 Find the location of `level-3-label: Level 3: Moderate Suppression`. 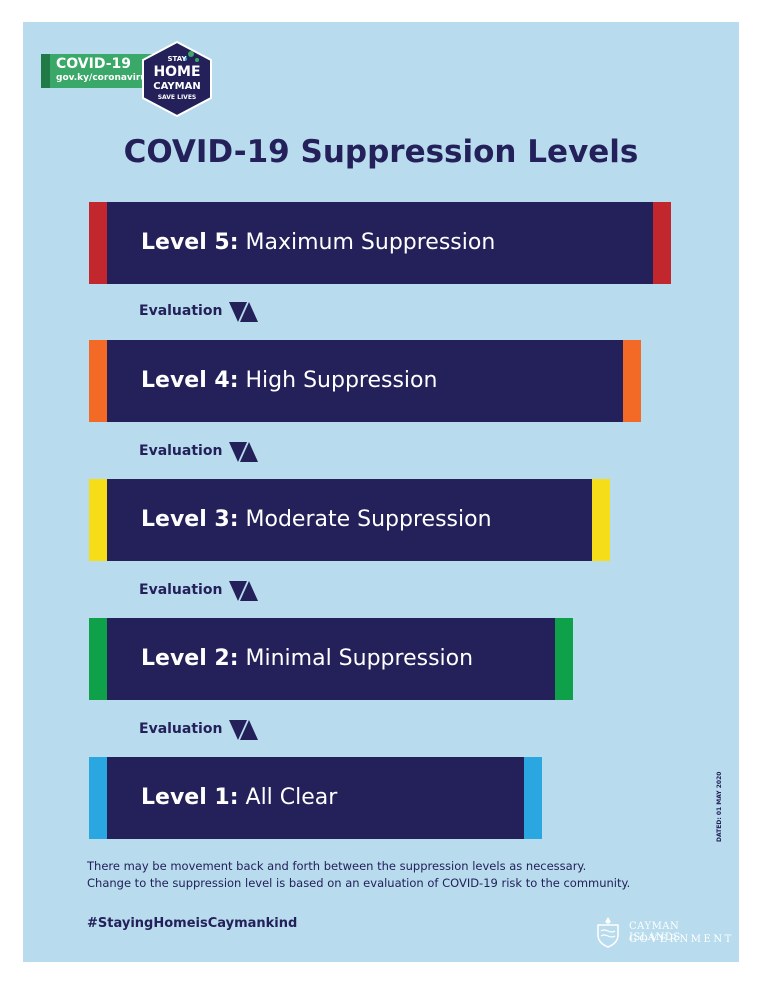

level-3-label: Level 3: Moderate Suppression is located at coordinates (316, 520).